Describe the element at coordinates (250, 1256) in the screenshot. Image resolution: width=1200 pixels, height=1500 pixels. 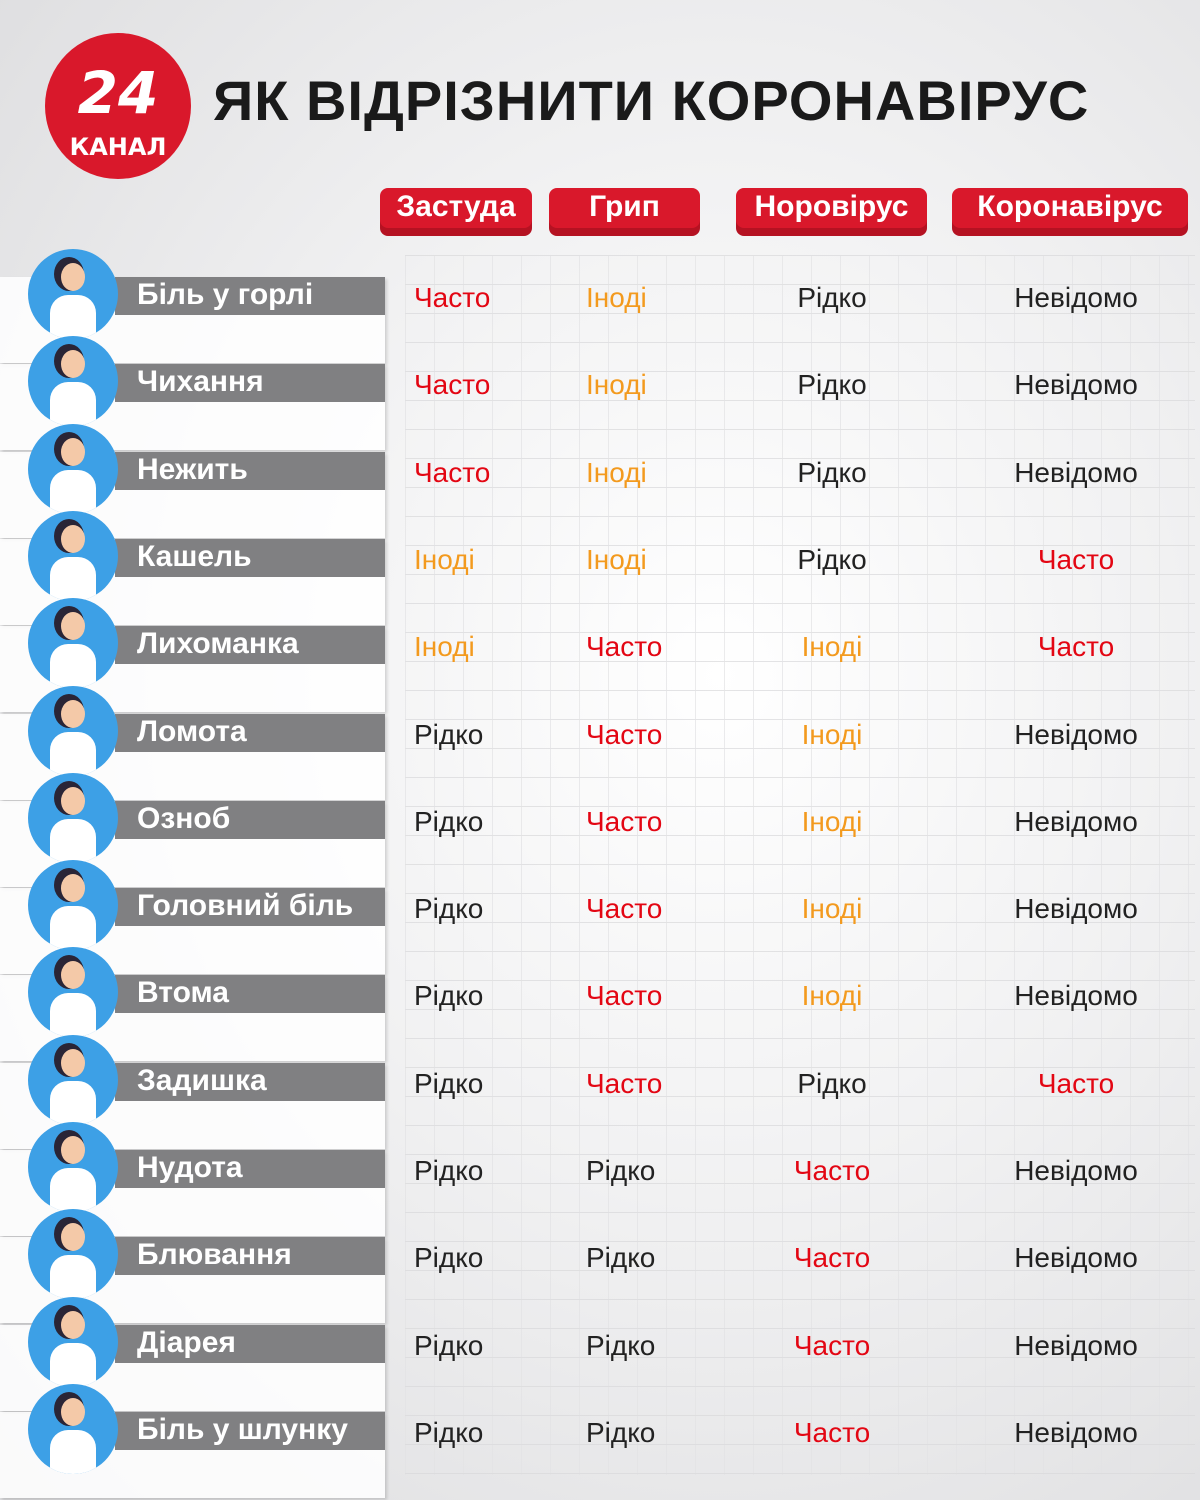
I see `symptom-label: Блювання` at that location.